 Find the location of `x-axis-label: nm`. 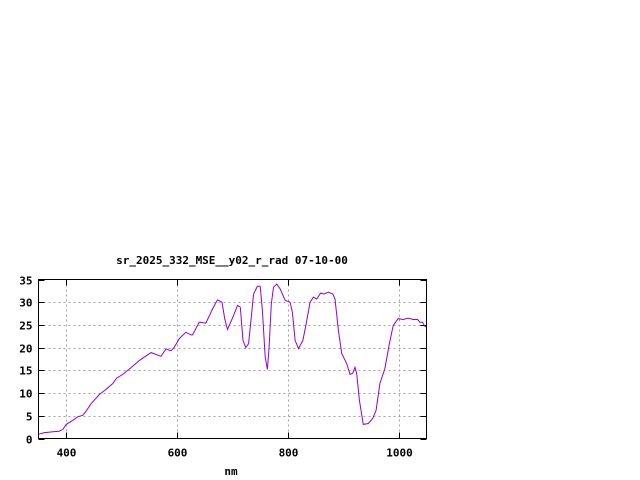

x-axis-label: nm is located at coordinates (231, 471).